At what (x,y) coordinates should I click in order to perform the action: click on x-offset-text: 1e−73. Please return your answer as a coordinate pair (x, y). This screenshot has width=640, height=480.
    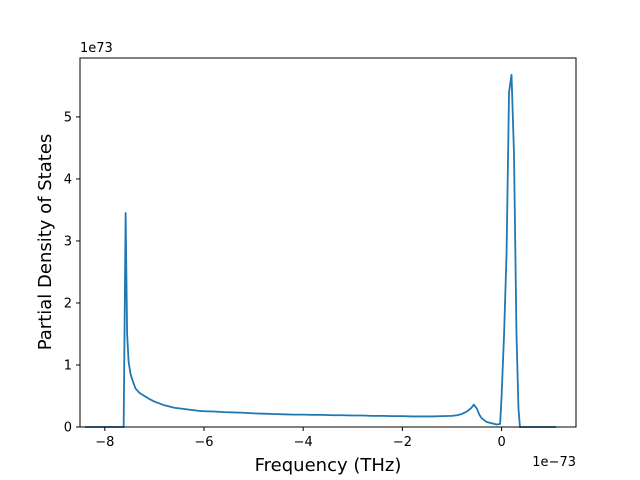
    Looking at the image, I should click on (554, 462).